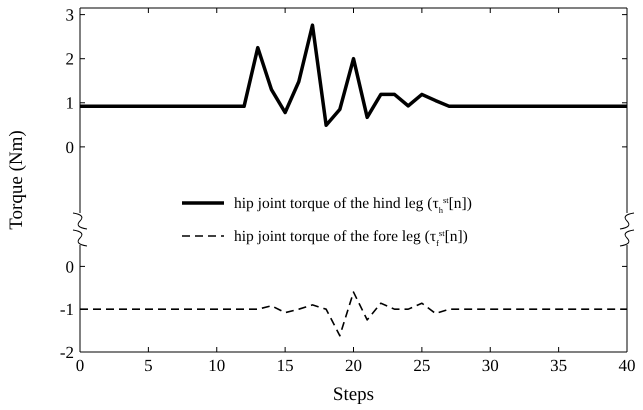  Describe the element at coordinates (217, 365) in the screenshot. I see `x-tick-label: 10` at that location.